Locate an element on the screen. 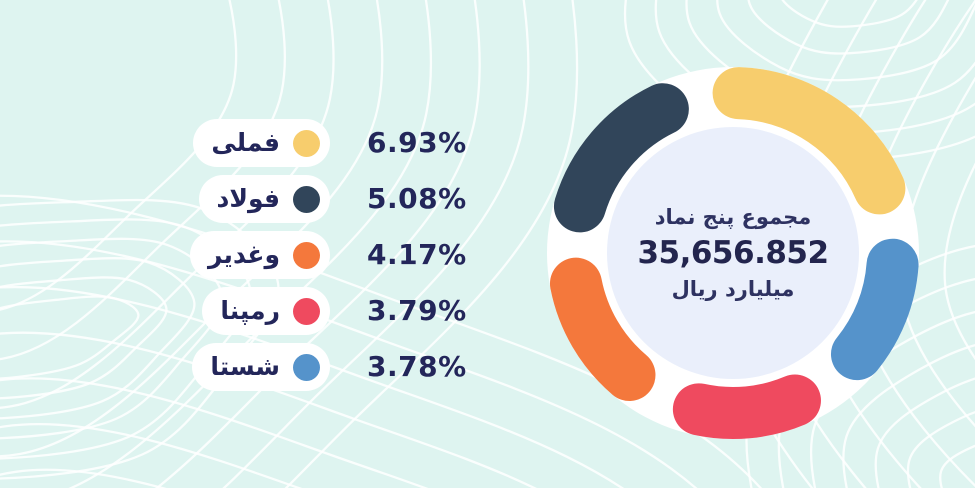 The width and height of the screenshot is (975, 488). legend-pill: رمپنا is located at coordinates (266, 311).